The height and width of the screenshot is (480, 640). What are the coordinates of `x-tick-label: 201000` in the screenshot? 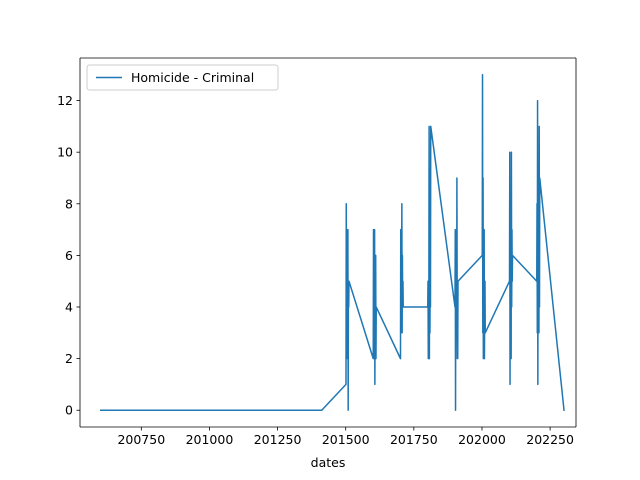 It's located at (210, 439).